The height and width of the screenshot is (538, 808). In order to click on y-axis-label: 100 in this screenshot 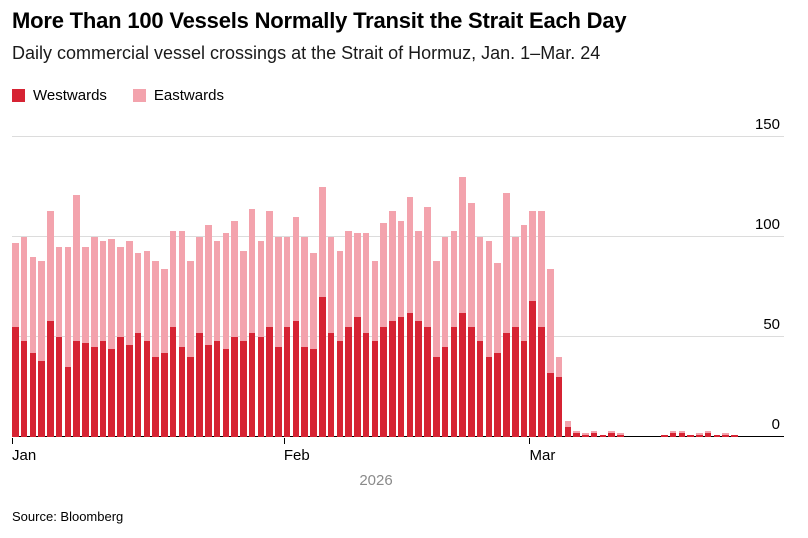, I will do `click(767, 224)`.